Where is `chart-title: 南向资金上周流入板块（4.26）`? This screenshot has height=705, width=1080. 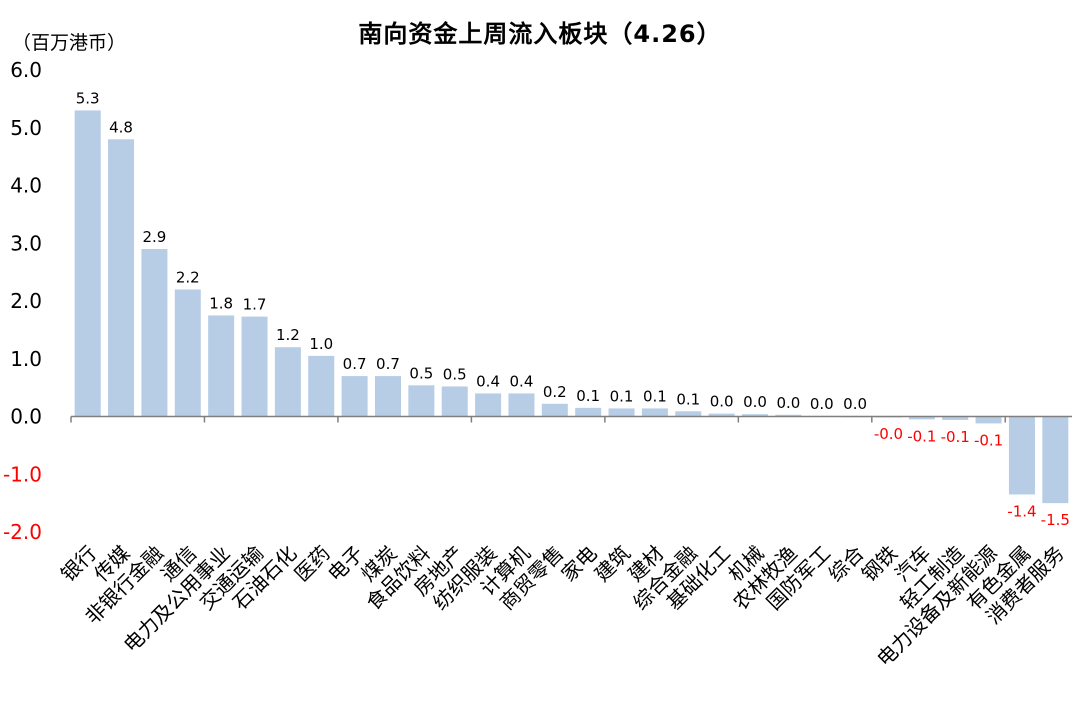
chart-title: 南向资金上周流入板块（4.26） is located at coordinates (540, 34).